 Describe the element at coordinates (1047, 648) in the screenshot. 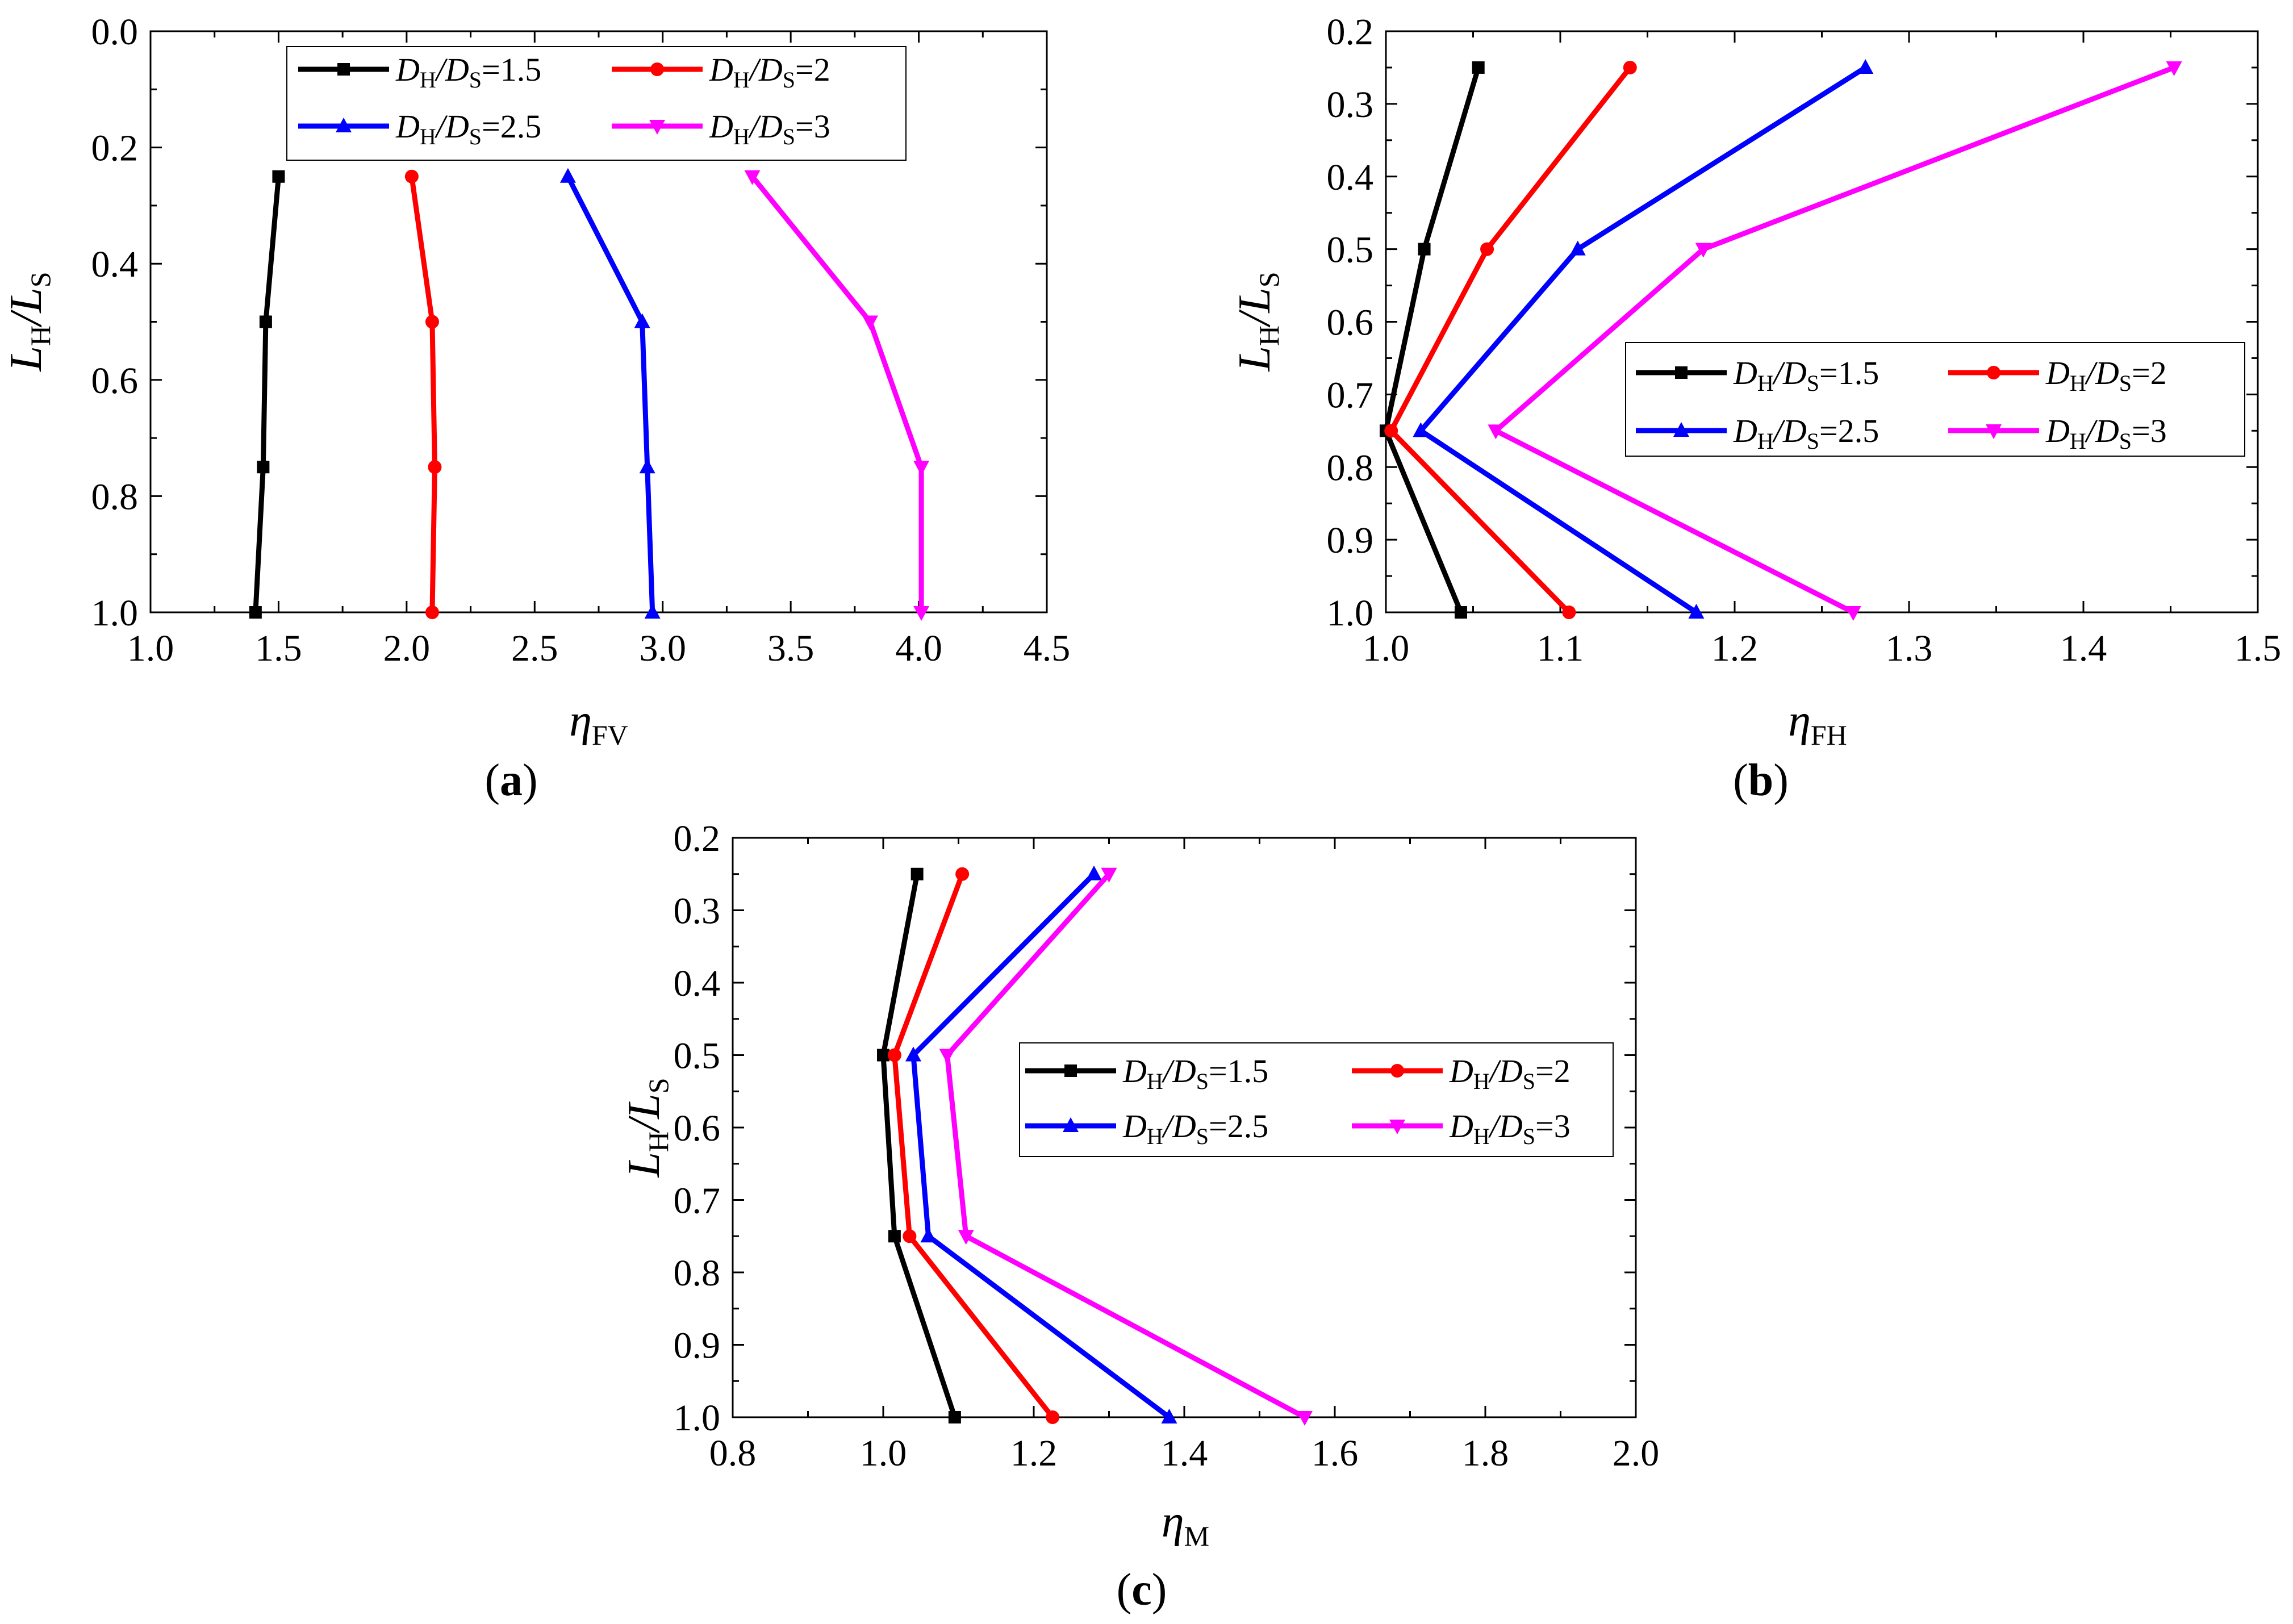

I see `x-tick-label: 4.5` at that location.